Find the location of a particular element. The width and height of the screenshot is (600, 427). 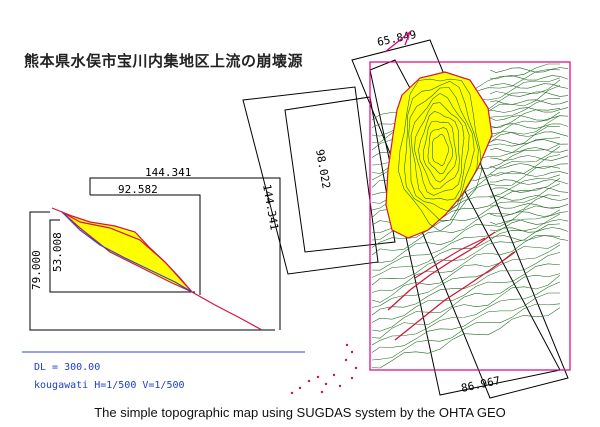

contour-overlay is located at coordinates (440, 155).